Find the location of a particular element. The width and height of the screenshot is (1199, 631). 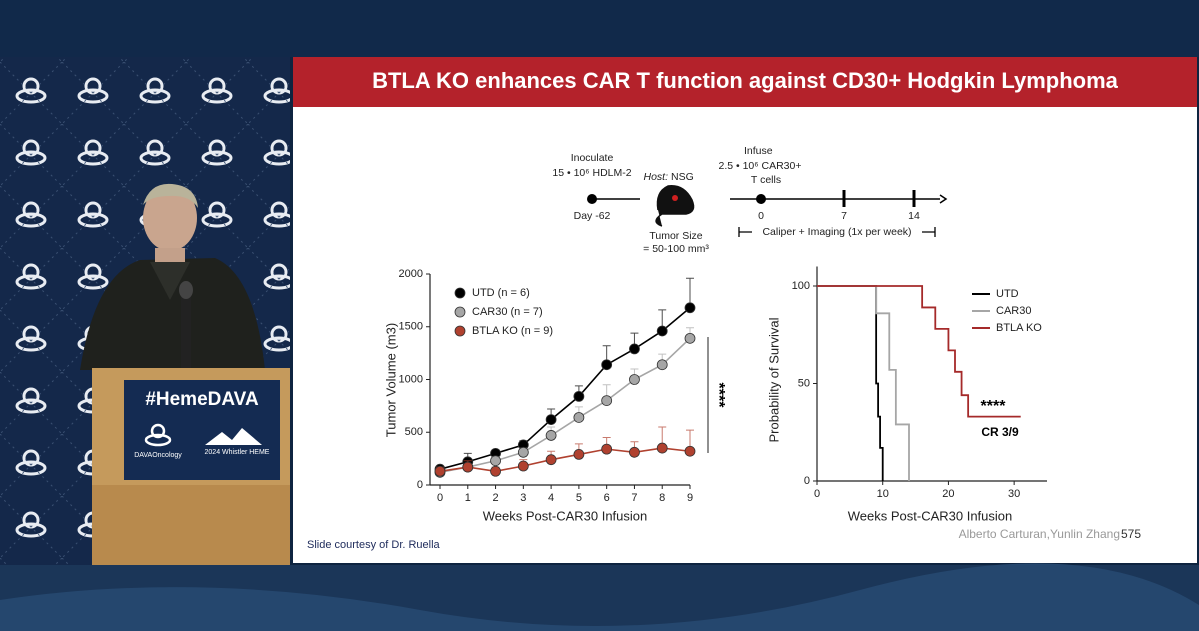

timeline-text: 0 is located at coordinates (761, 216).